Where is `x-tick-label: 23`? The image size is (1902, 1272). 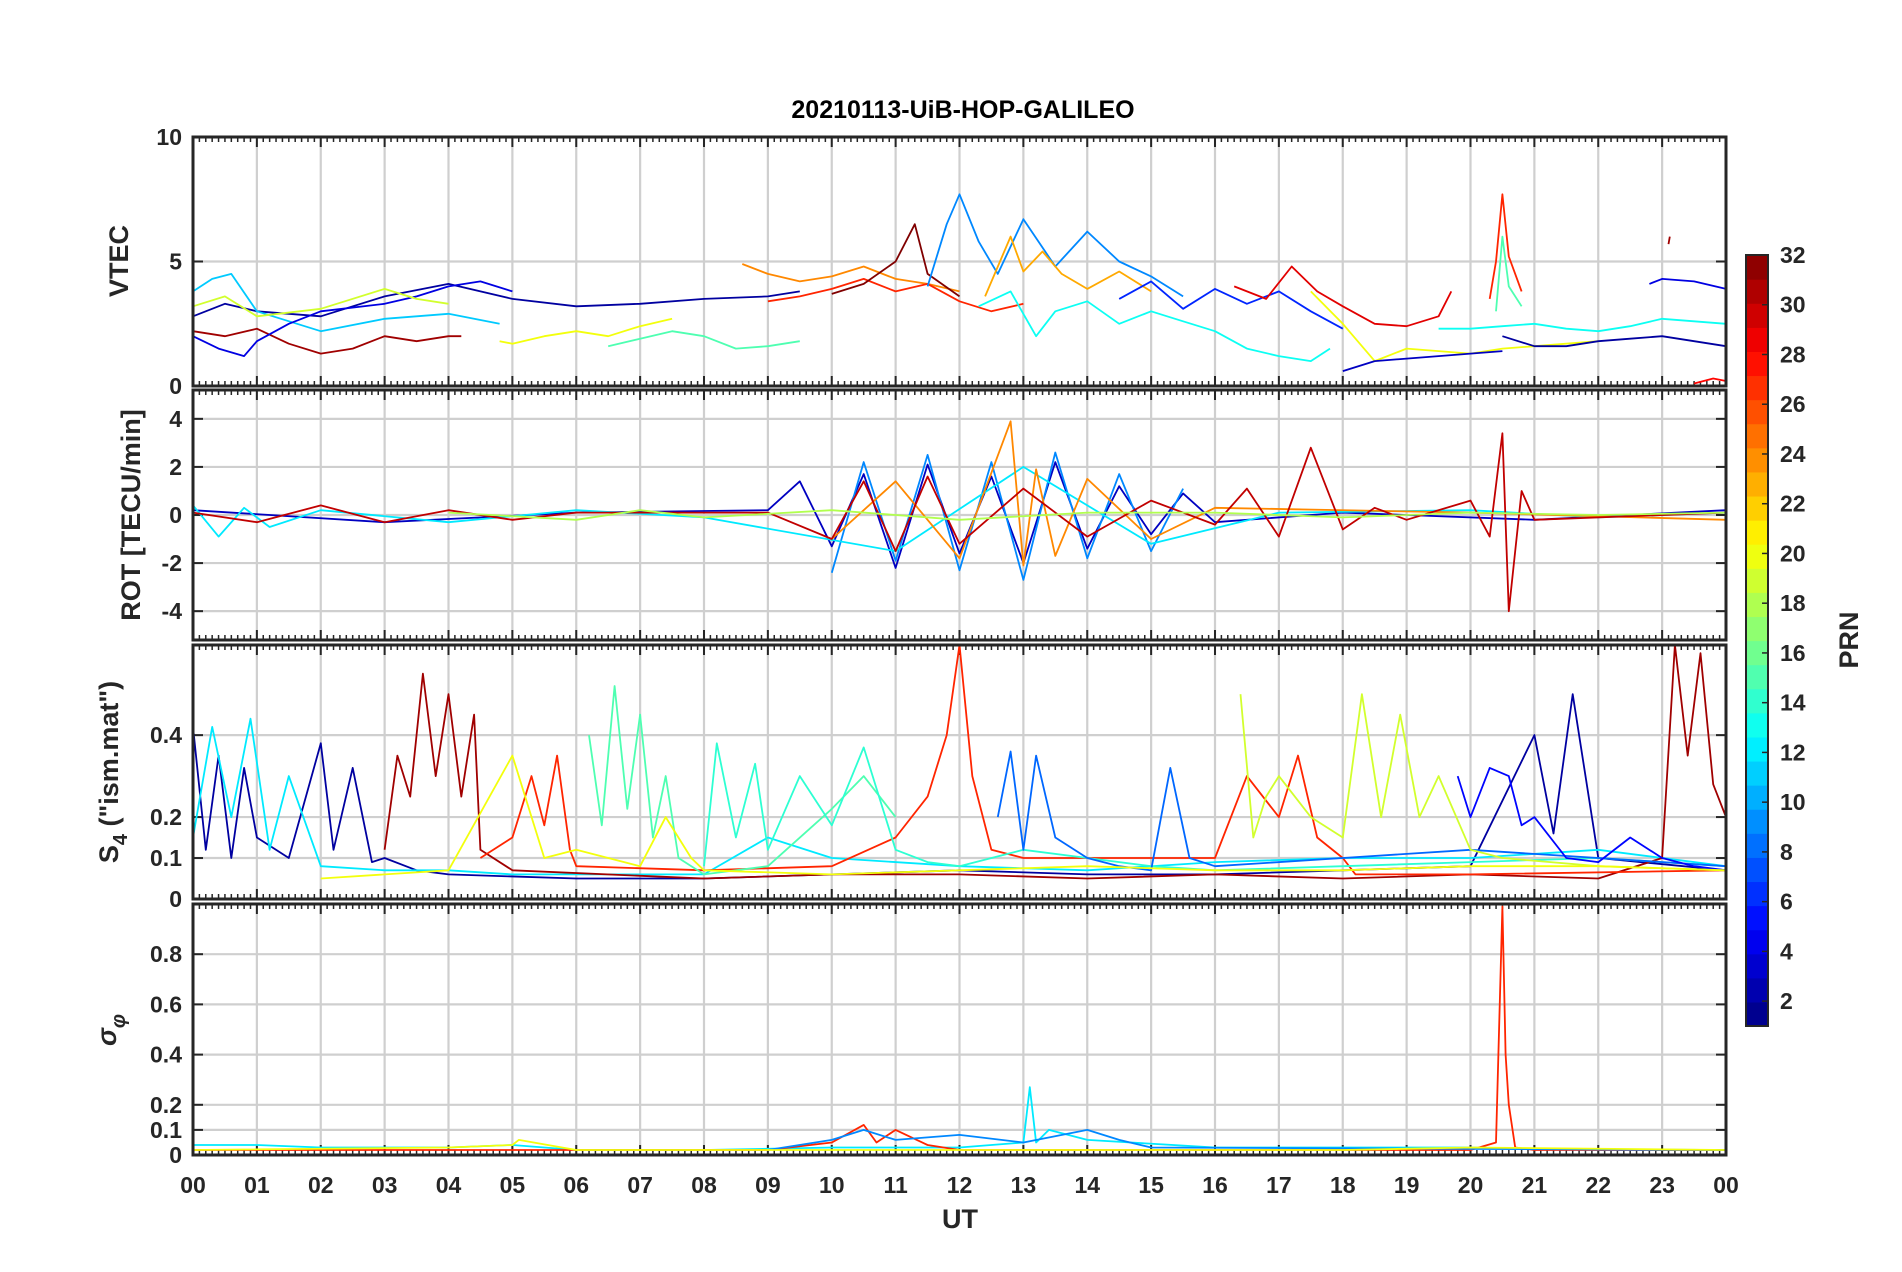 x-tick-label: 23 is located at coordinates (1662, 1185).